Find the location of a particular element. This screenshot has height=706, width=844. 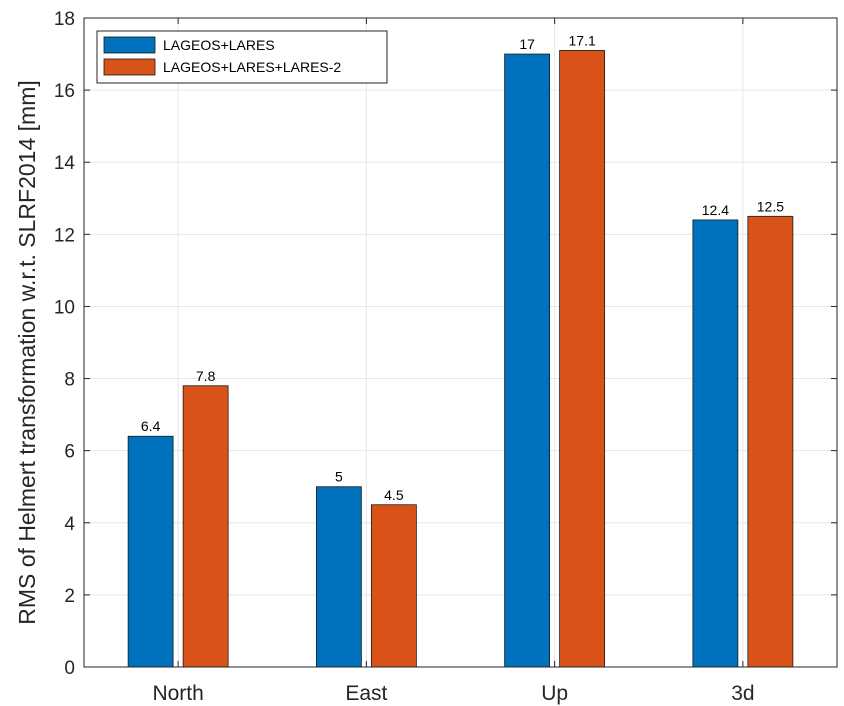

y-tick-label: 6 is located at coordinates (69, 452).